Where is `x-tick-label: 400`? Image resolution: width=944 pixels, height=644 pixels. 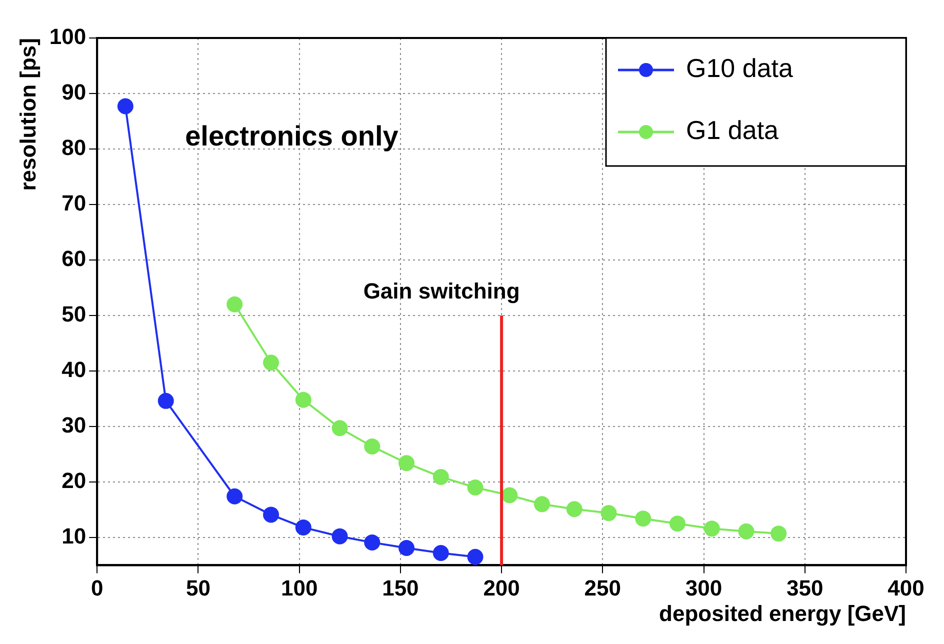 x-tick-label: 400 is located at coordinates (906, 587).